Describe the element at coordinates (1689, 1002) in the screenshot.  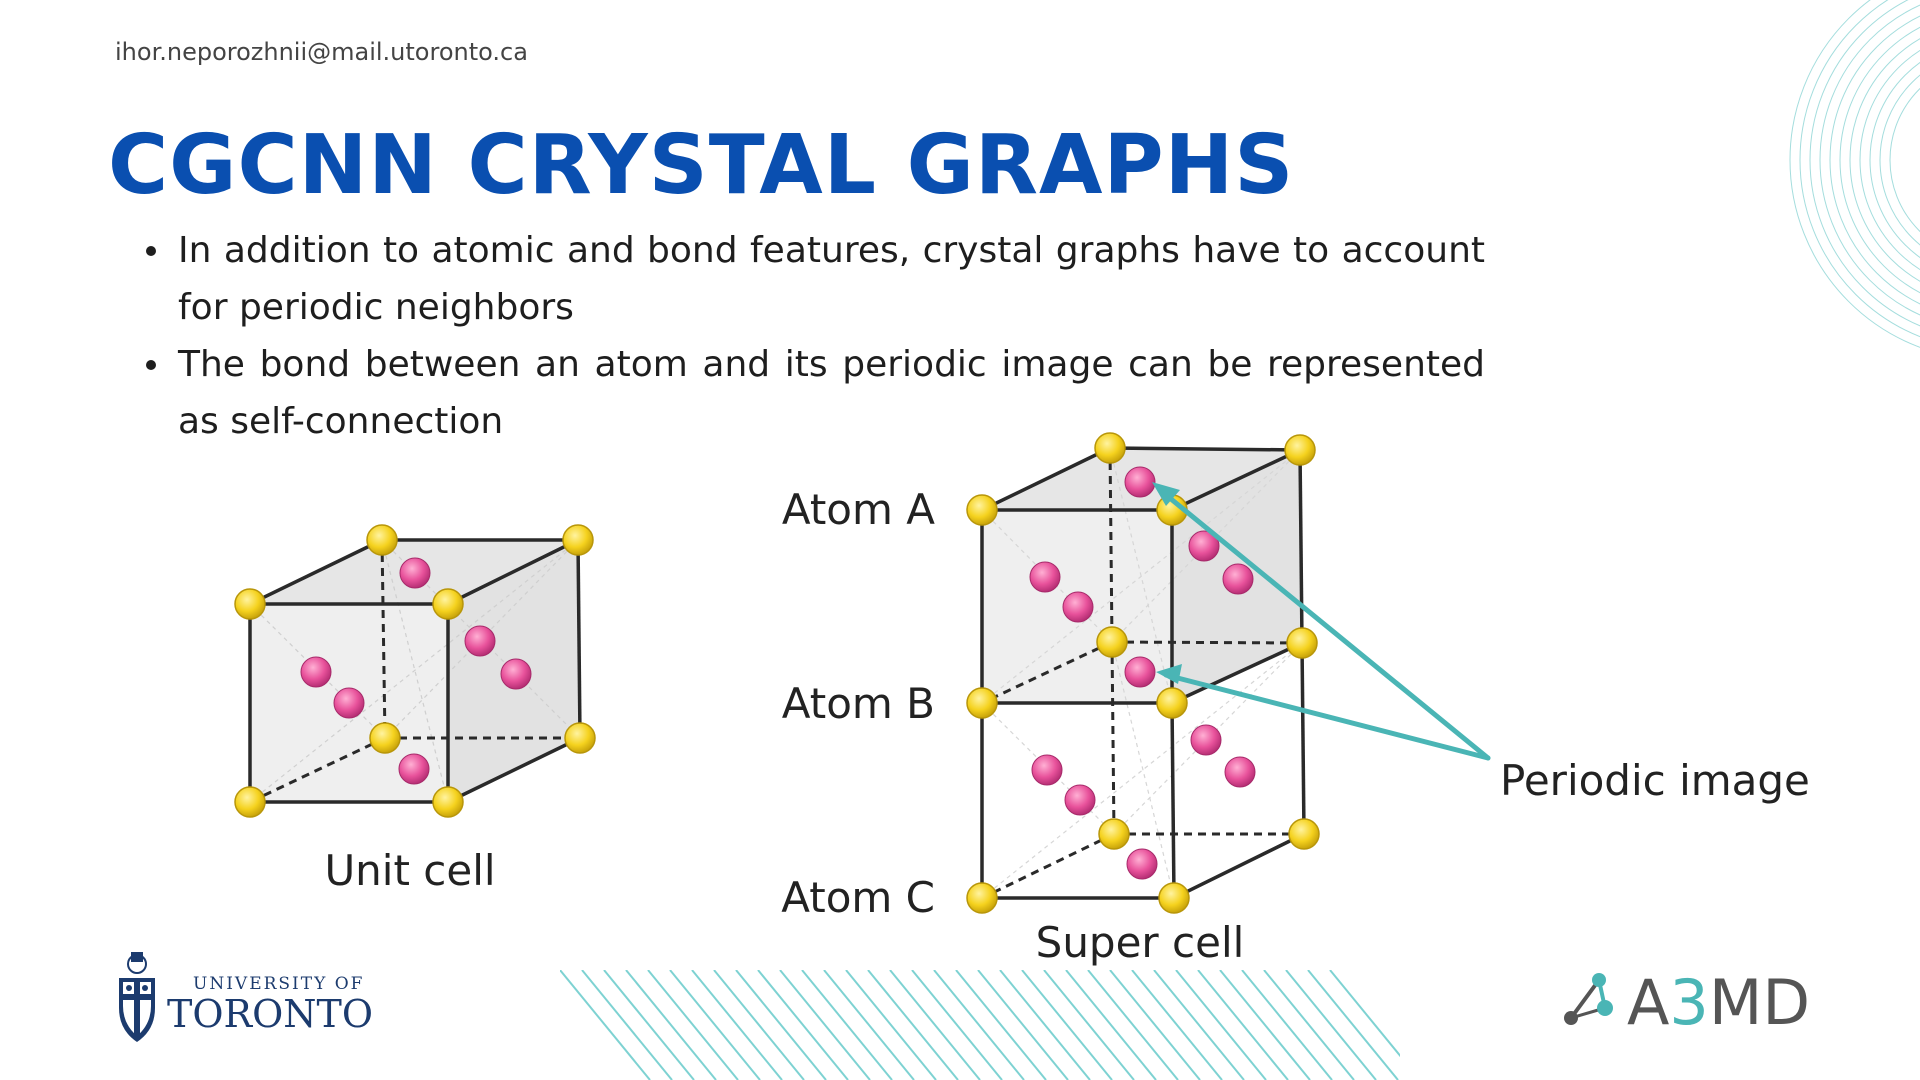
I see `a3md-number: 3` at that location.